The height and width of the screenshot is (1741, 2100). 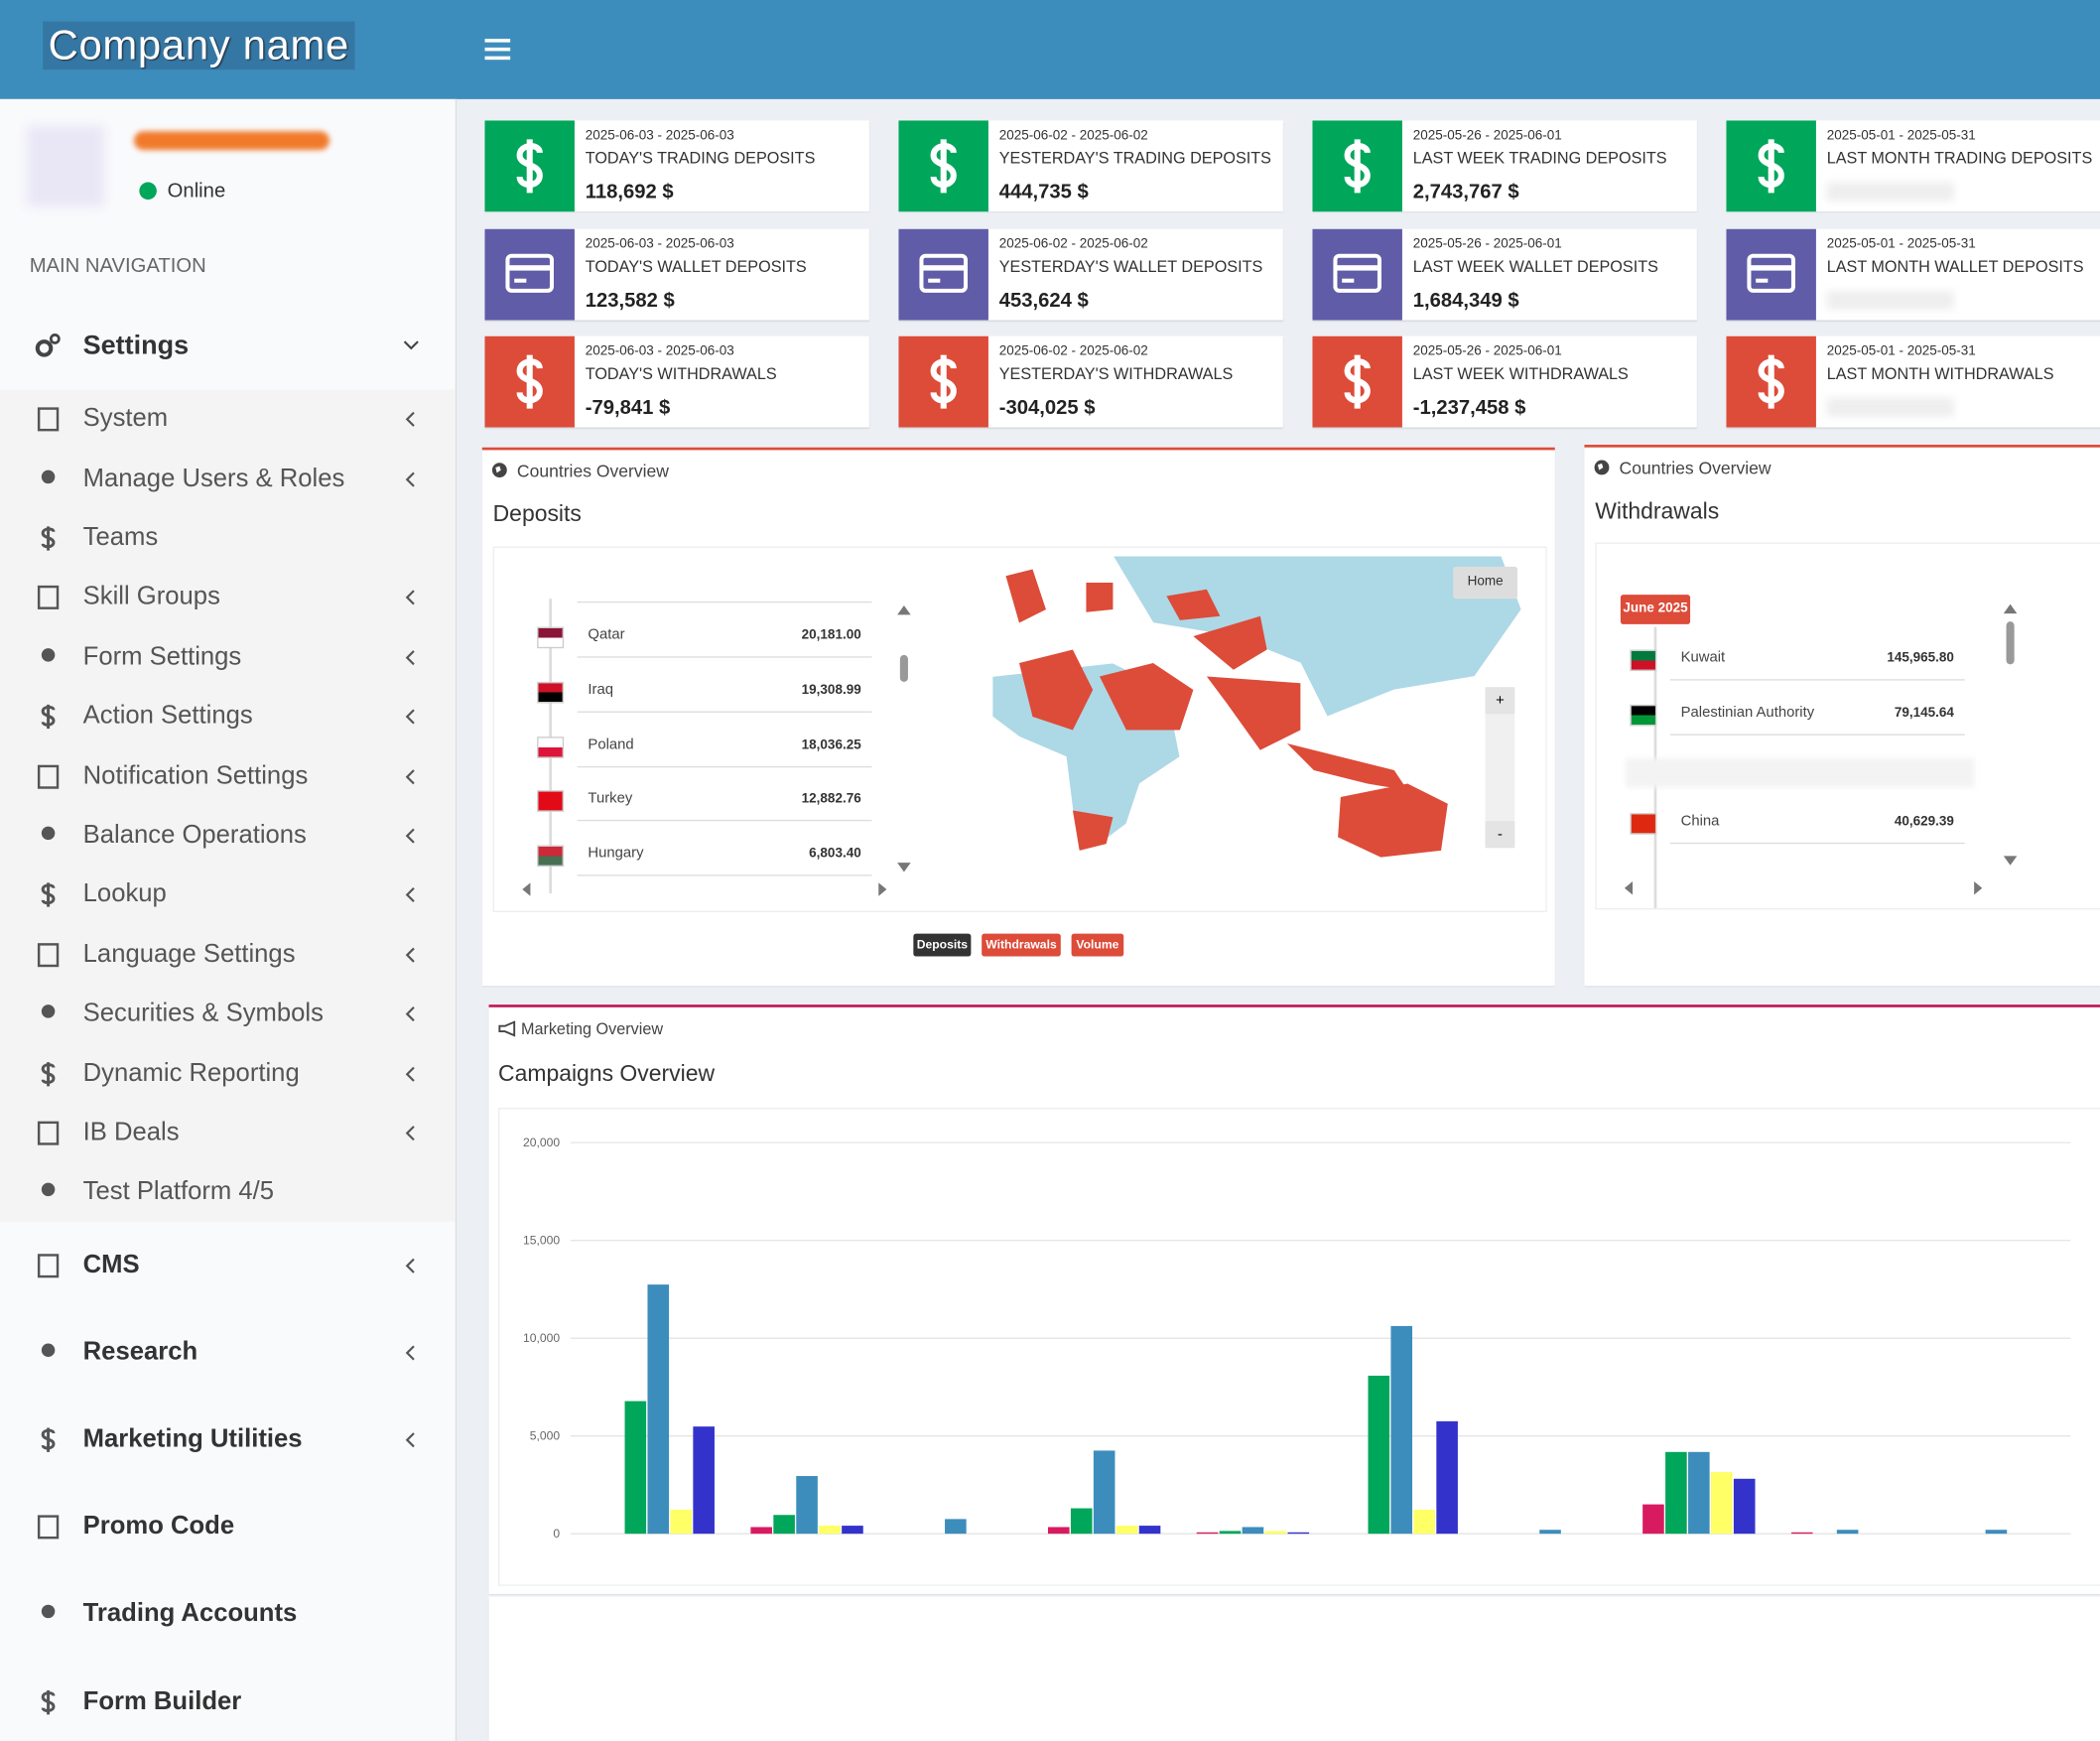 I want to click on card-value: 453,624 $, so click(x=1043, y=300).